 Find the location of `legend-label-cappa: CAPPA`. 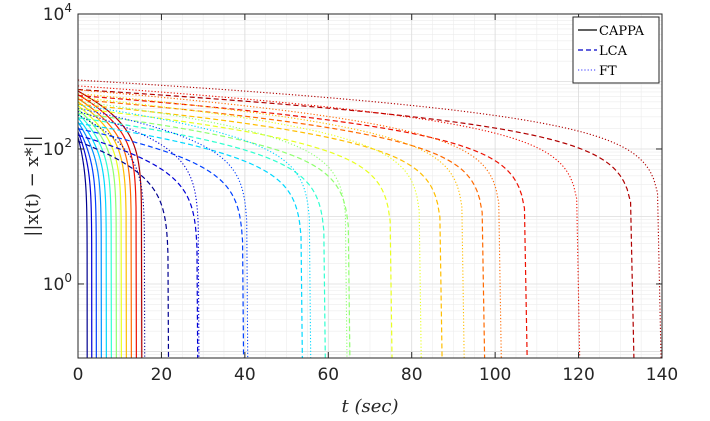

legend-label-cappa: CAPPA is located at coordinates (622, 31).